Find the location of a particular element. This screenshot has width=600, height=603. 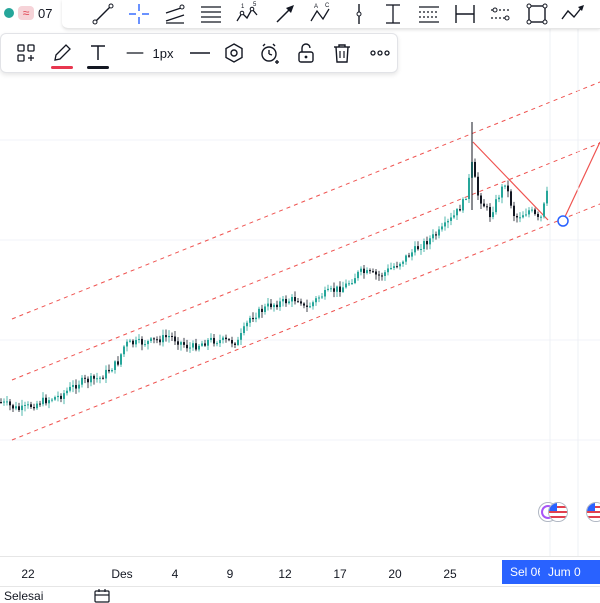

price-range-icon is located at coordinates (501, 14).